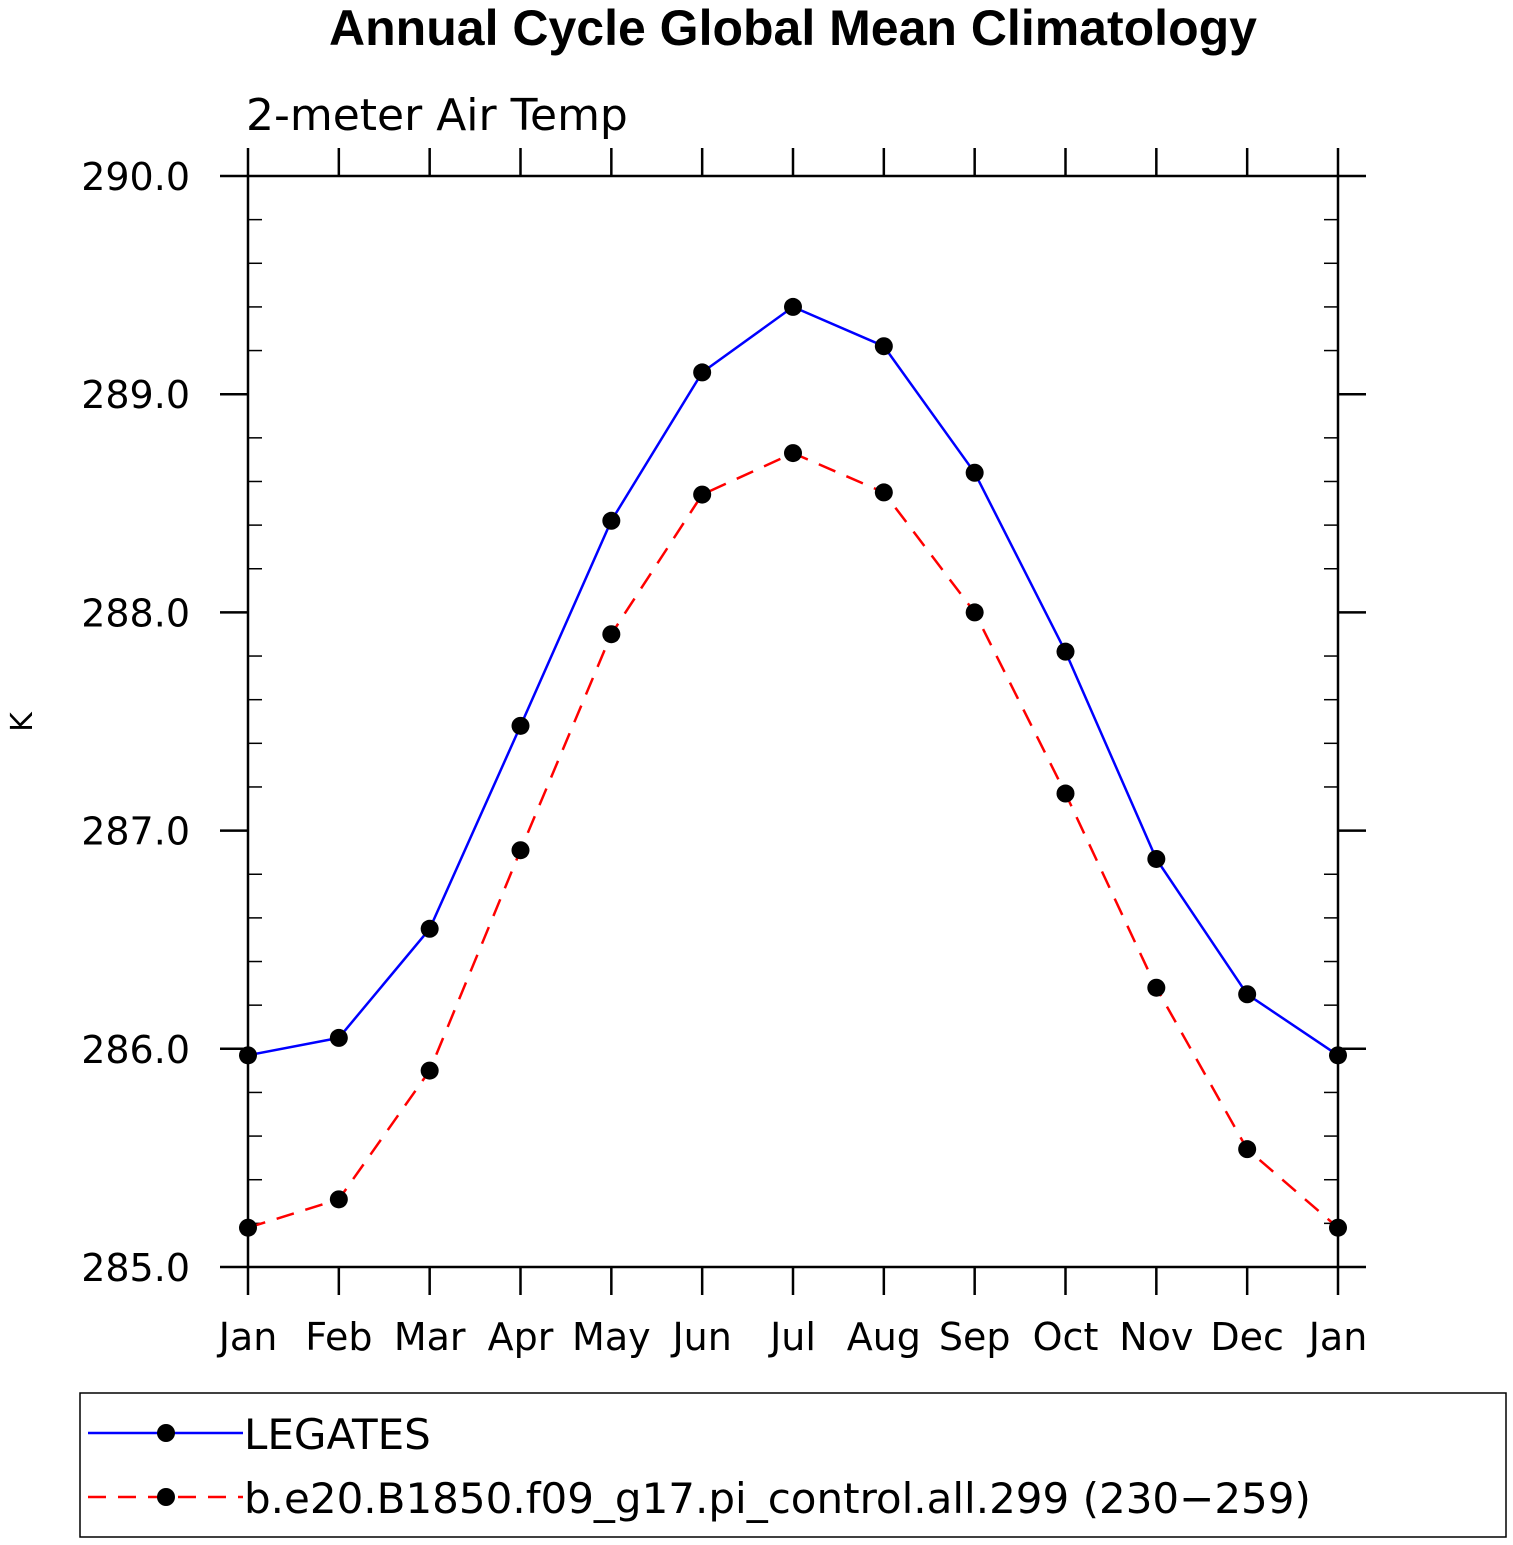 The width and height of the screenshot is (1513, 1545). I want to click on x-tick-label: Nov, so click(1156, 1337).